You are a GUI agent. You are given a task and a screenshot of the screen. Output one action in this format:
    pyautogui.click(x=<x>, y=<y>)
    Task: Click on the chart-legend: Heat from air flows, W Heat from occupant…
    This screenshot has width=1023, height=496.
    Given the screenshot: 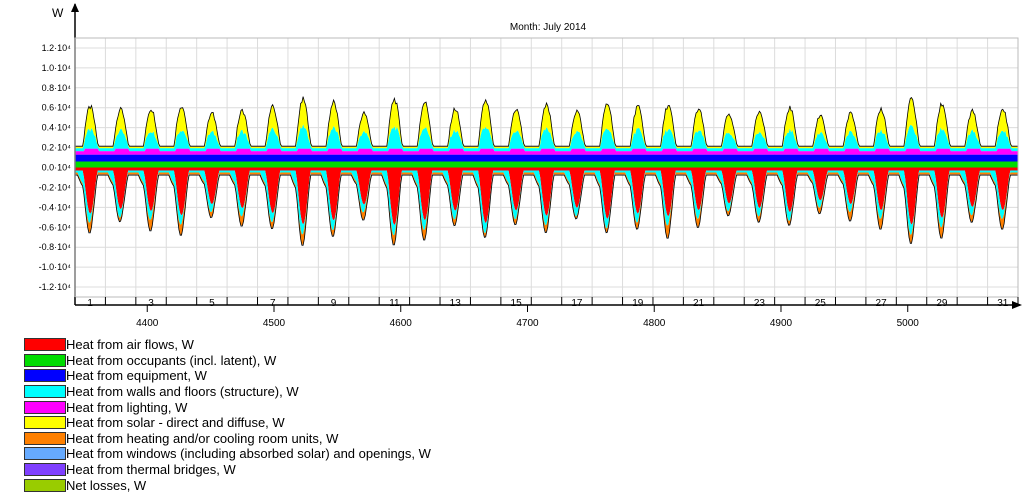 What is the action you would take?
    pyautogui.click(x=227, y=415)
    